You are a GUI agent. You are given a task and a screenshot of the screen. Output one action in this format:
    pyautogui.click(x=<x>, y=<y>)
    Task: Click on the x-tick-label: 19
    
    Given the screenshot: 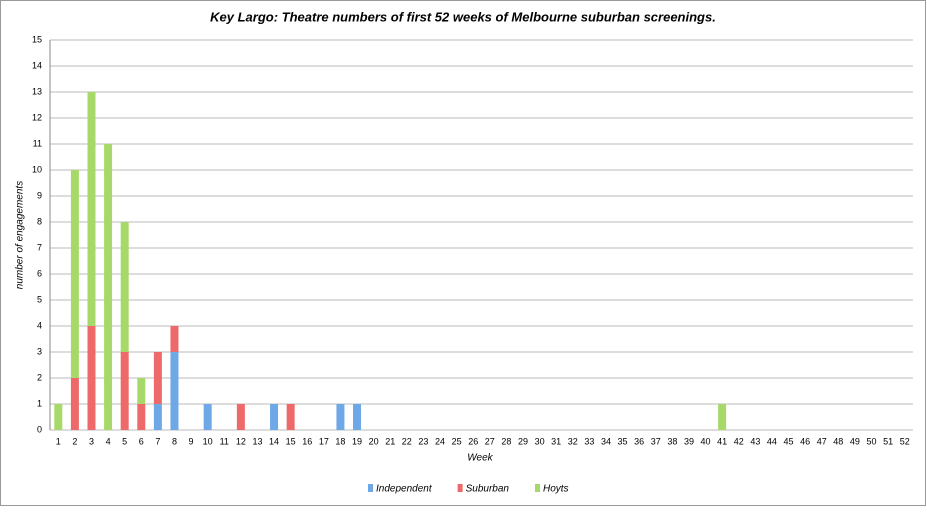 What is the action you would take?
    pyautogui.click(x=357, y=441)
    